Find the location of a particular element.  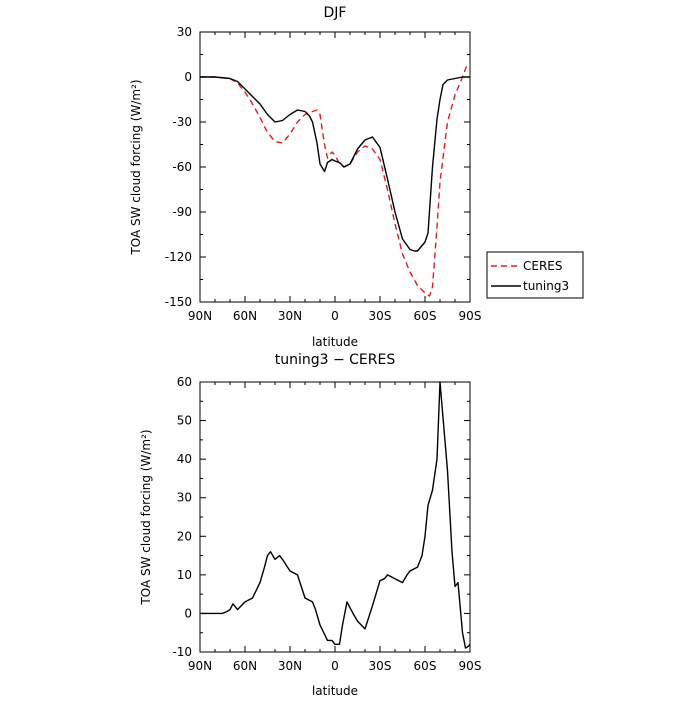

legend-label-ceres: CERES is located at coordinates (543, 266).